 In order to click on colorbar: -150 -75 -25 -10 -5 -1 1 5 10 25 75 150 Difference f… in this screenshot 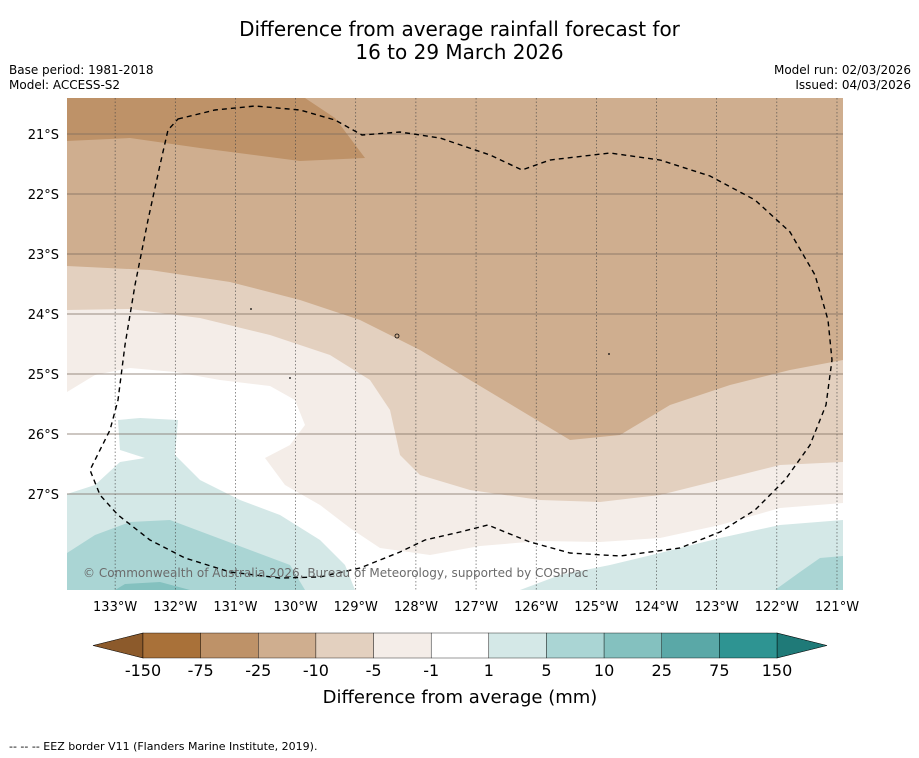, I will do `click(460, 670)`.